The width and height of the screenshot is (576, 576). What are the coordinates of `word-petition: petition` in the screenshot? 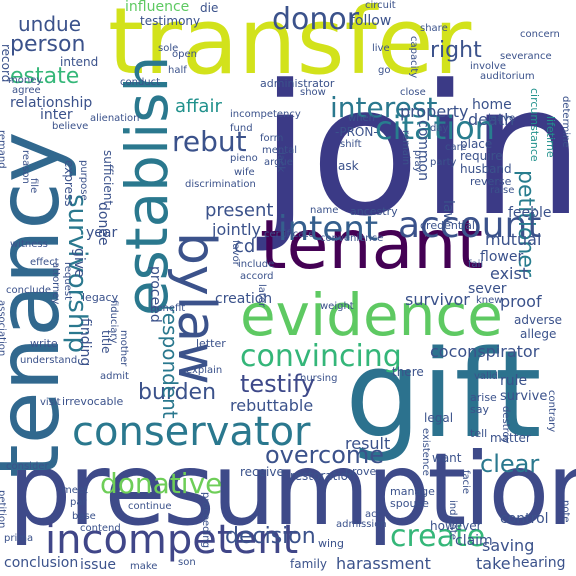 It's located at (3, 509).